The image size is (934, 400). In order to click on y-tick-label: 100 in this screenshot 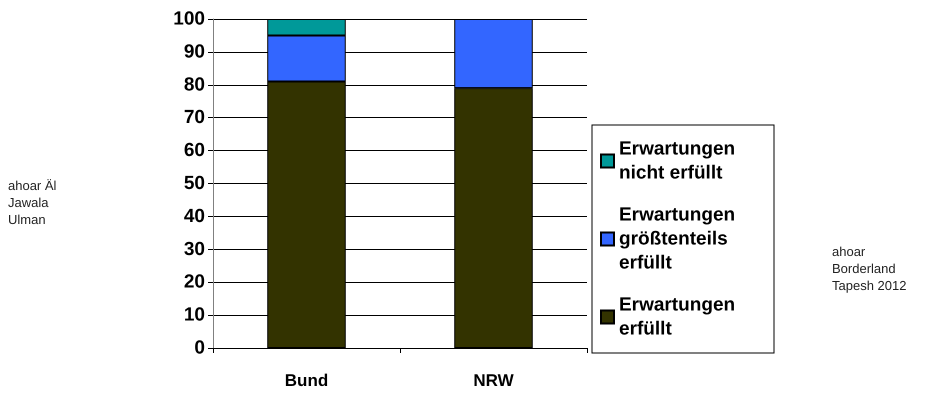, I will do `click(189, 19)`.